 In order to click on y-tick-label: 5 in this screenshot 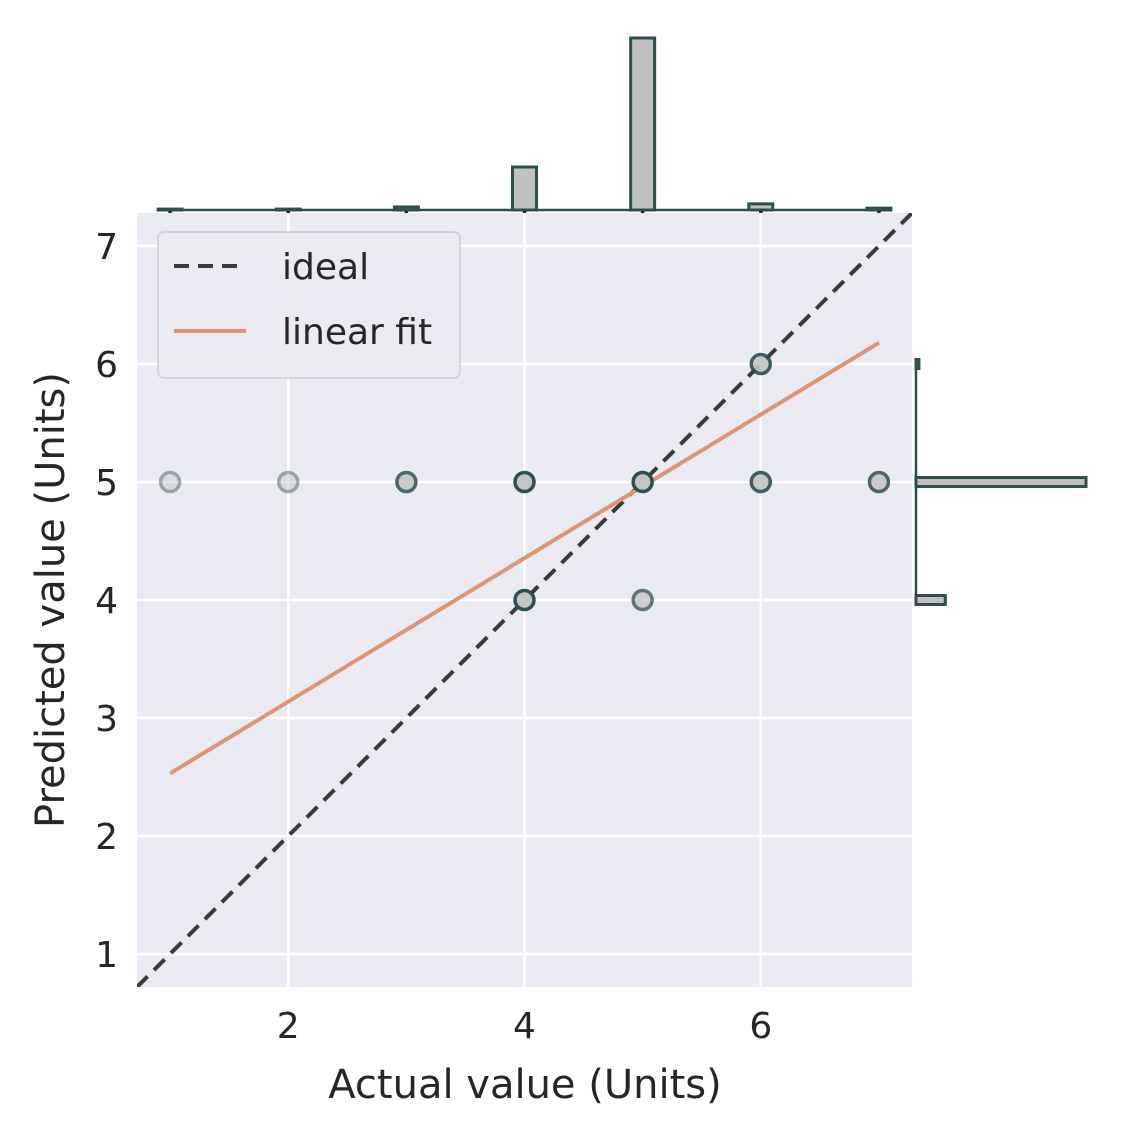, I will do `click(106, 483)`.